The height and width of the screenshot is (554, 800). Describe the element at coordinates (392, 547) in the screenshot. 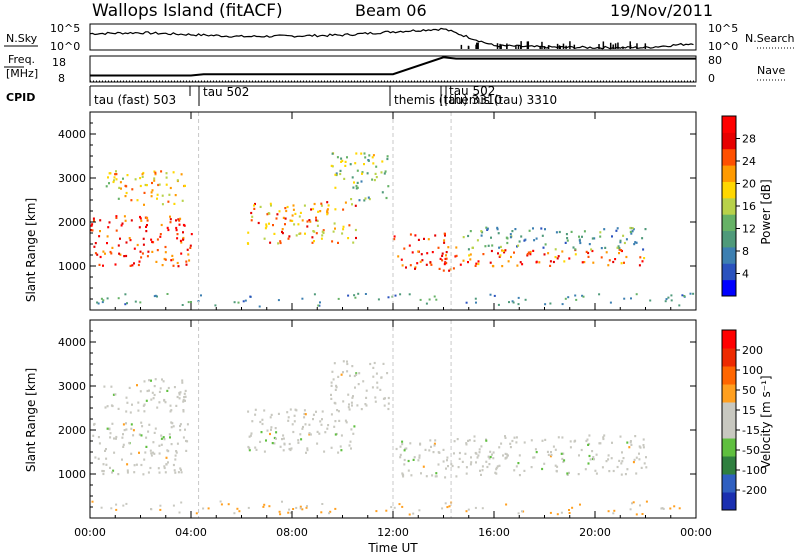

I see `time-axis-label: Time UT` at that location.